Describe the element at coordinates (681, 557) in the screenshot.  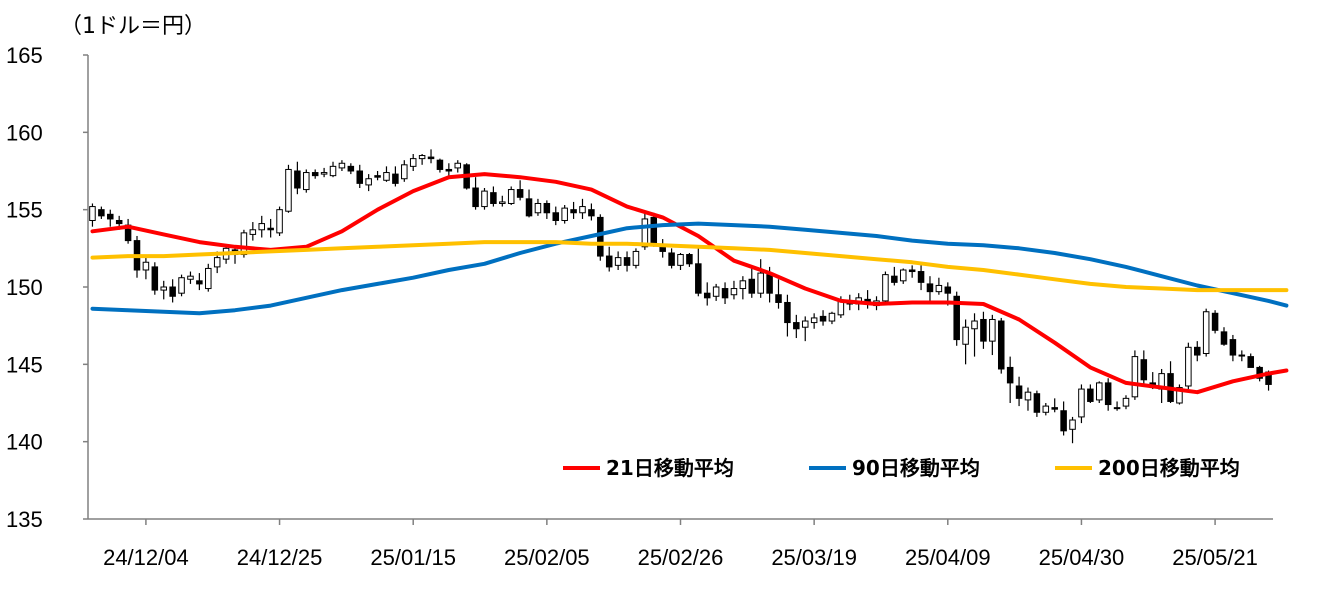
I see `x-tick-label: 25/02/26` at that location.